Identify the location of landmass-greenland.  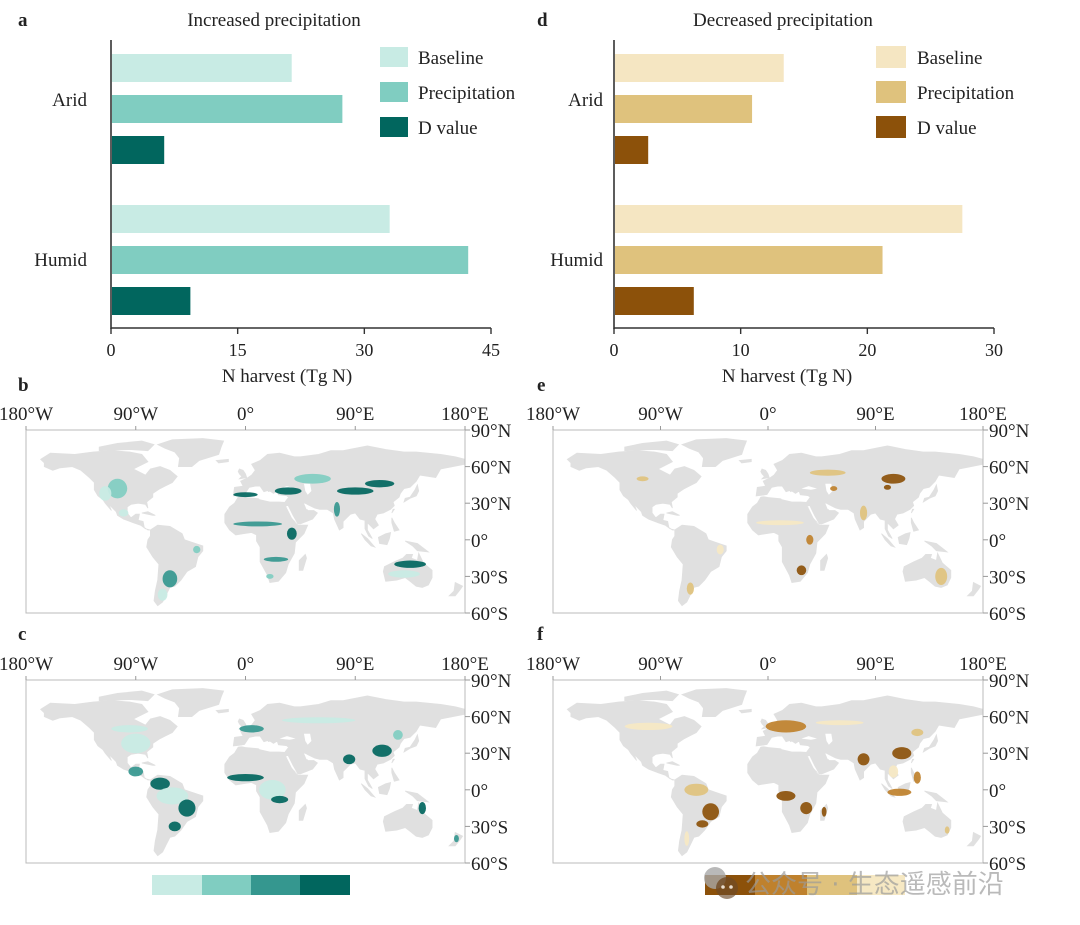
(190, 702).